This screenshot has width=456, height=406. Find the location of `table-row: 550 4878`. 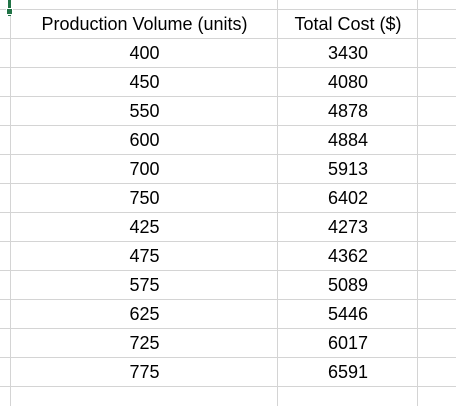

table-row: 550 4878 is located at coordinates (228, 111).